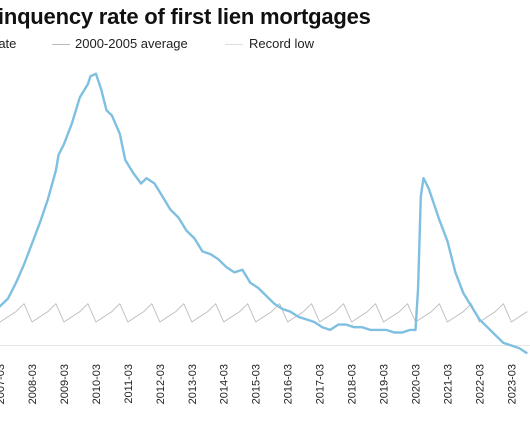 The height and width of the screenshot is (442, 530). Describe the element at coordinates (448, 384) in the screenshot. I see `x-tick-label: 2021-03` at that location.